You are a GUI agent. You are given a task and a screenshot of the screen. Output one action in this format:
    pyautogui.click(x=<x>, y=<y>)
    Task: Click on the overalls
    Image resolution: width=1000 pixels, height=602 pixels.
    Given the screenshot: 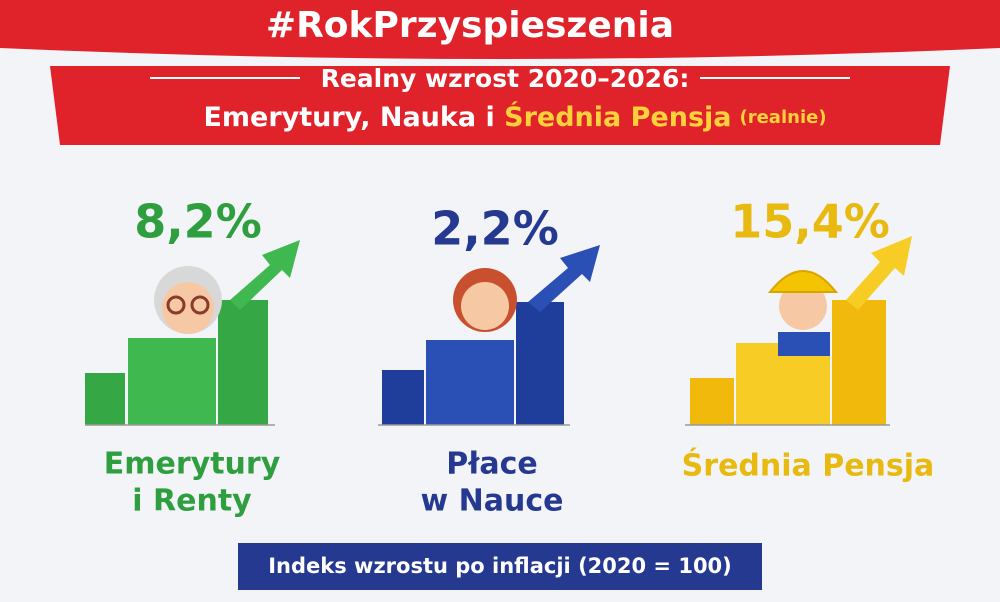 What is the action you would take?
    pyautogui.click(x=804, y=344)
    